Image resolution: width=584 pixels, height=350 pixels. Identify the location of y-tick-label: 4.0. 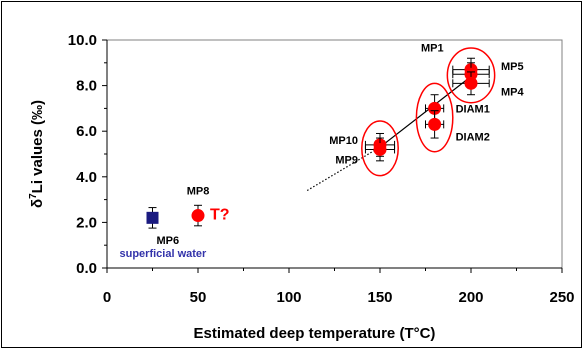
(86, 177).